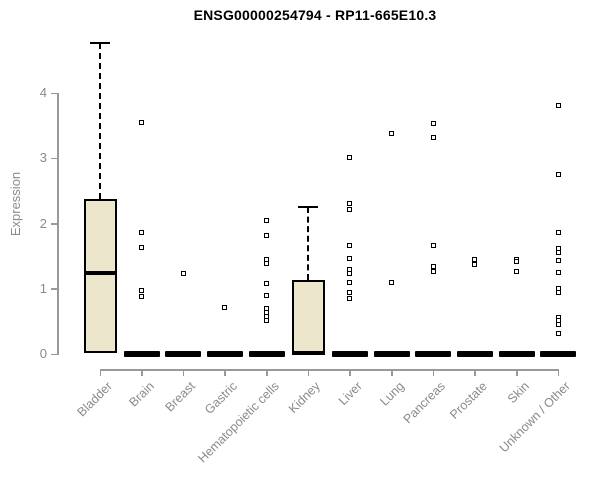 The width and height of the screenshot is (600, 500). I want to click on median-line-kidney, so click(308, 352).